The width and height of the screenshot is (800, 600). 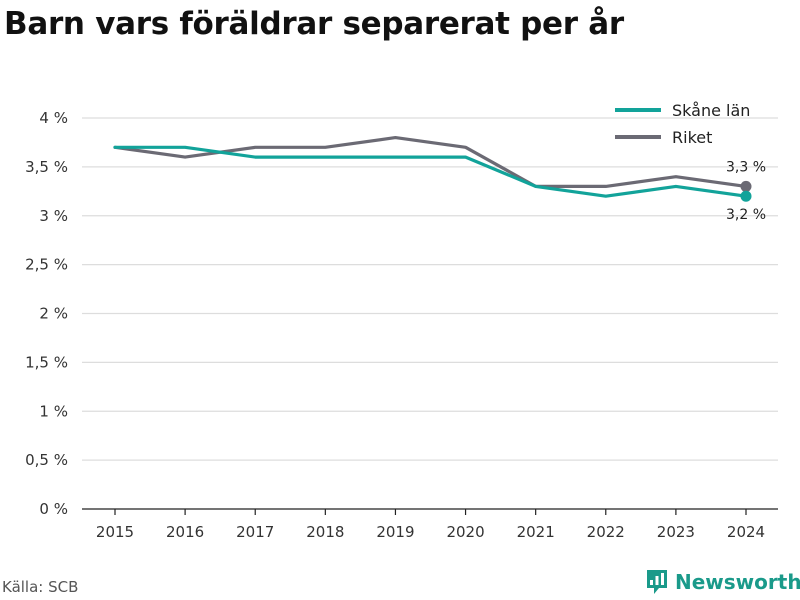 What do you see at coordinates (430, 524) in the screenshot?
I see `x-axis: 2015 2016 2017 2018 2019 2020 2021 2022 2023 2024` at bounding box center [430, 524].